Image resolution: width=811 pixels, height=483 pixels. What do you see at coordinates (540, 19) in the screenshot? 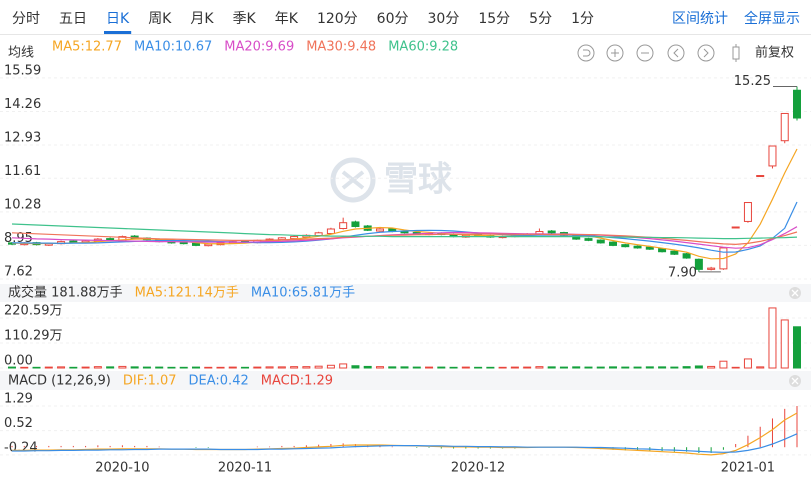
I see `period-tab: 5分` at bounding box center [540, 19].